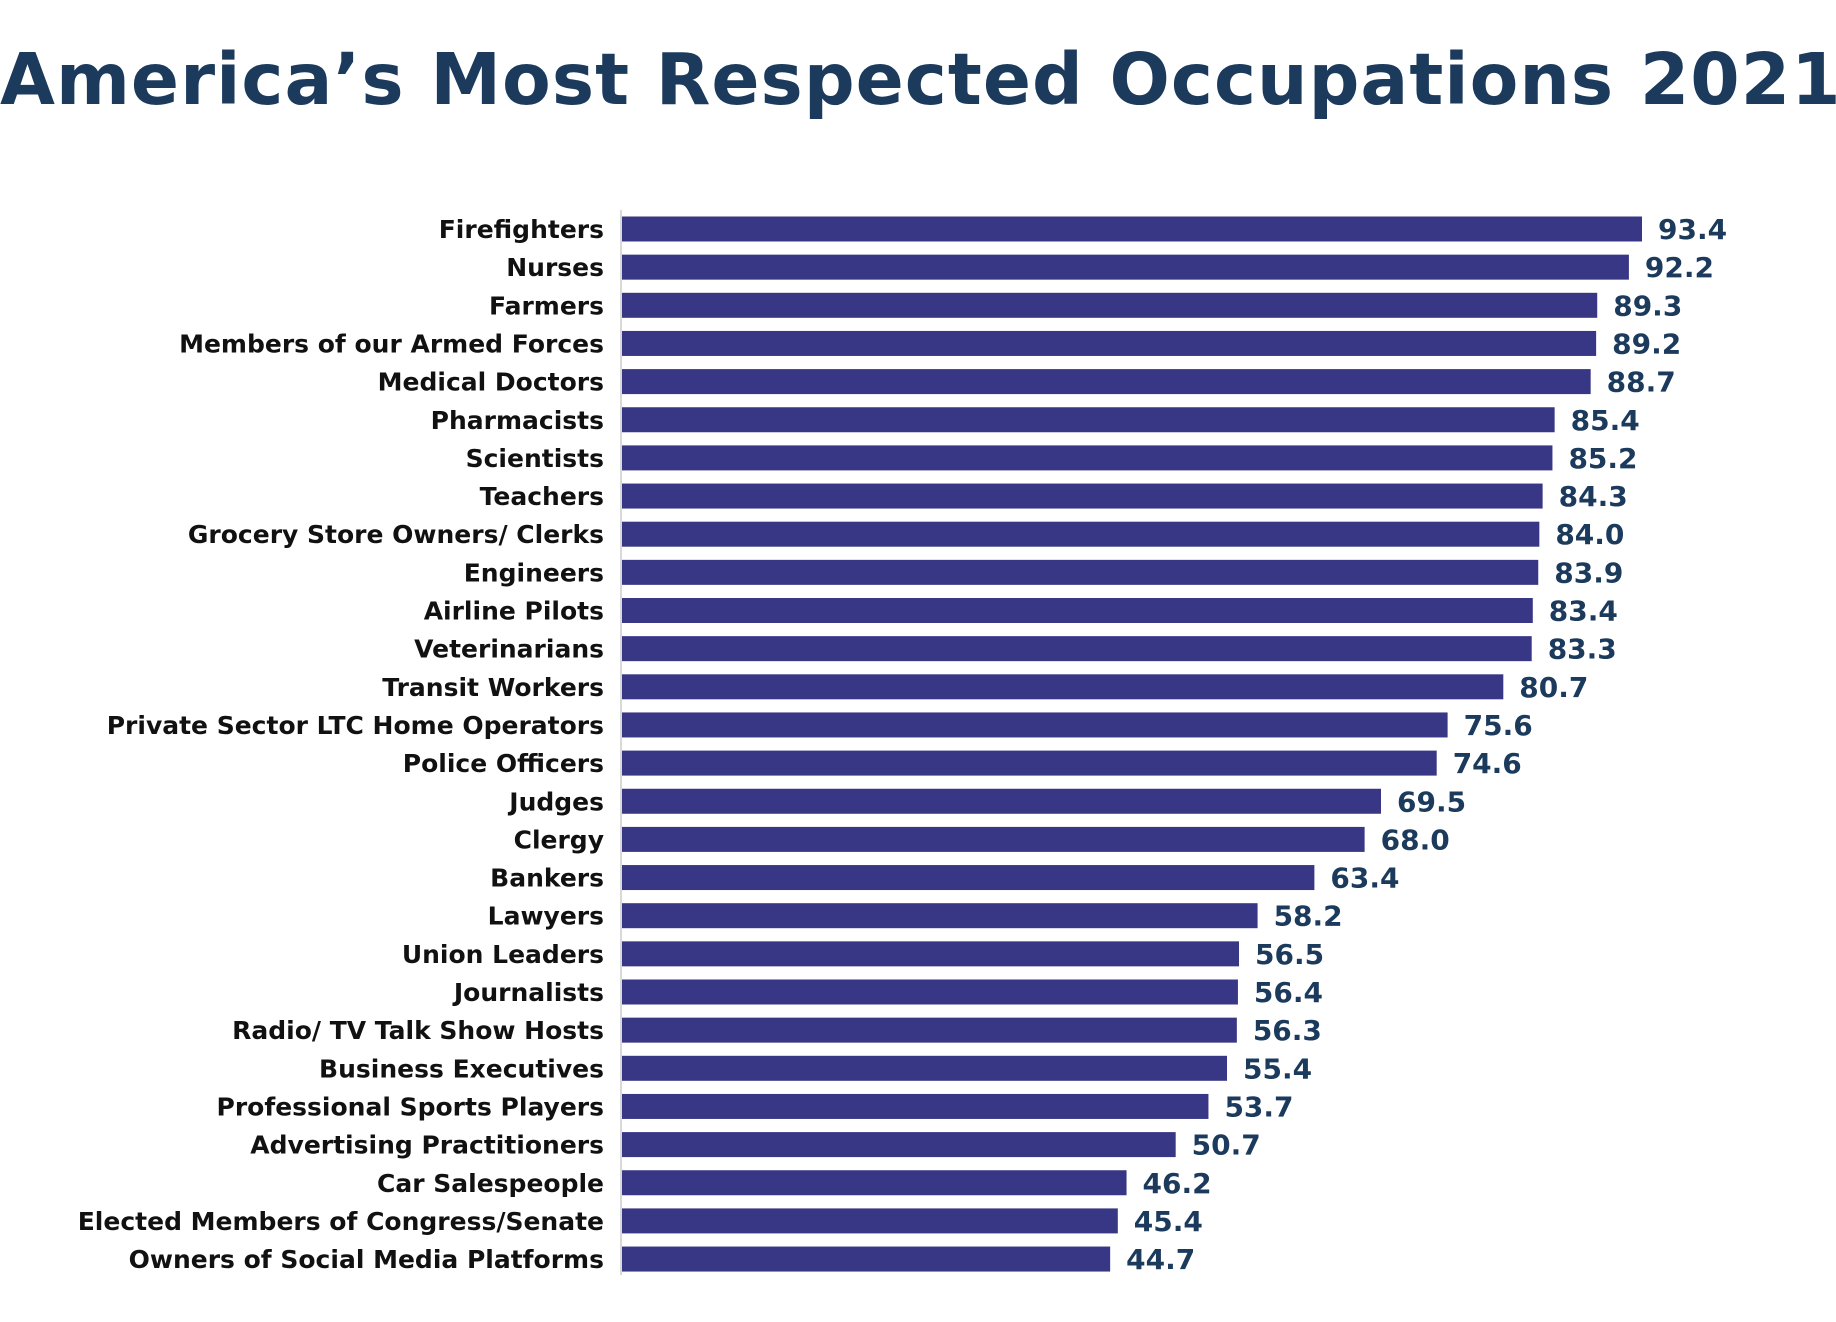 This screenshot has width=1836, height=1322. I want to click on value-label: 46.2, so click(1177, 1183).